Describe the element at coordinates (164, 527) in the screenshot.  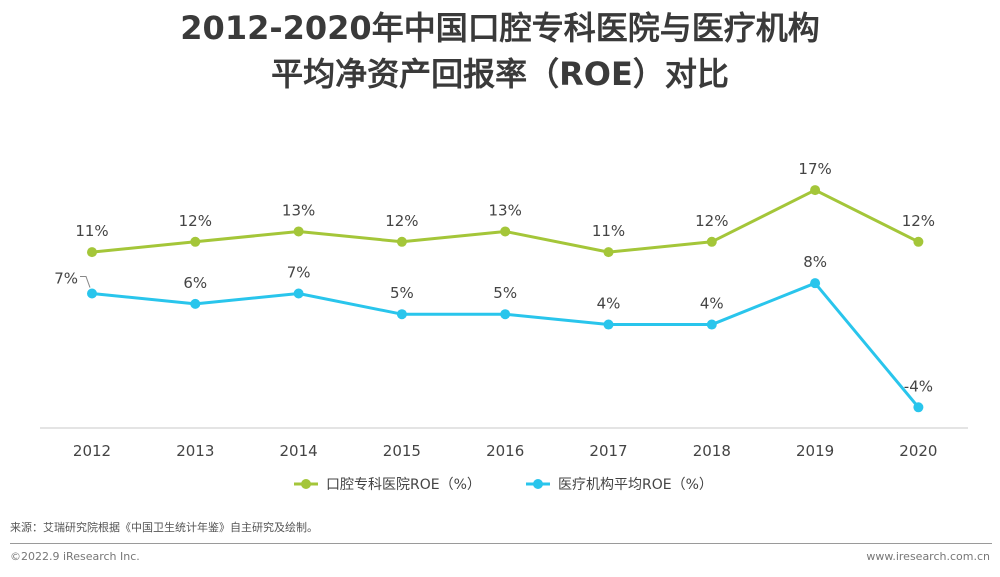
I see `source-note: 来源：艾瑞研究院根据《中国卫生统计年鉴》自主研究及绘制。` at that location.